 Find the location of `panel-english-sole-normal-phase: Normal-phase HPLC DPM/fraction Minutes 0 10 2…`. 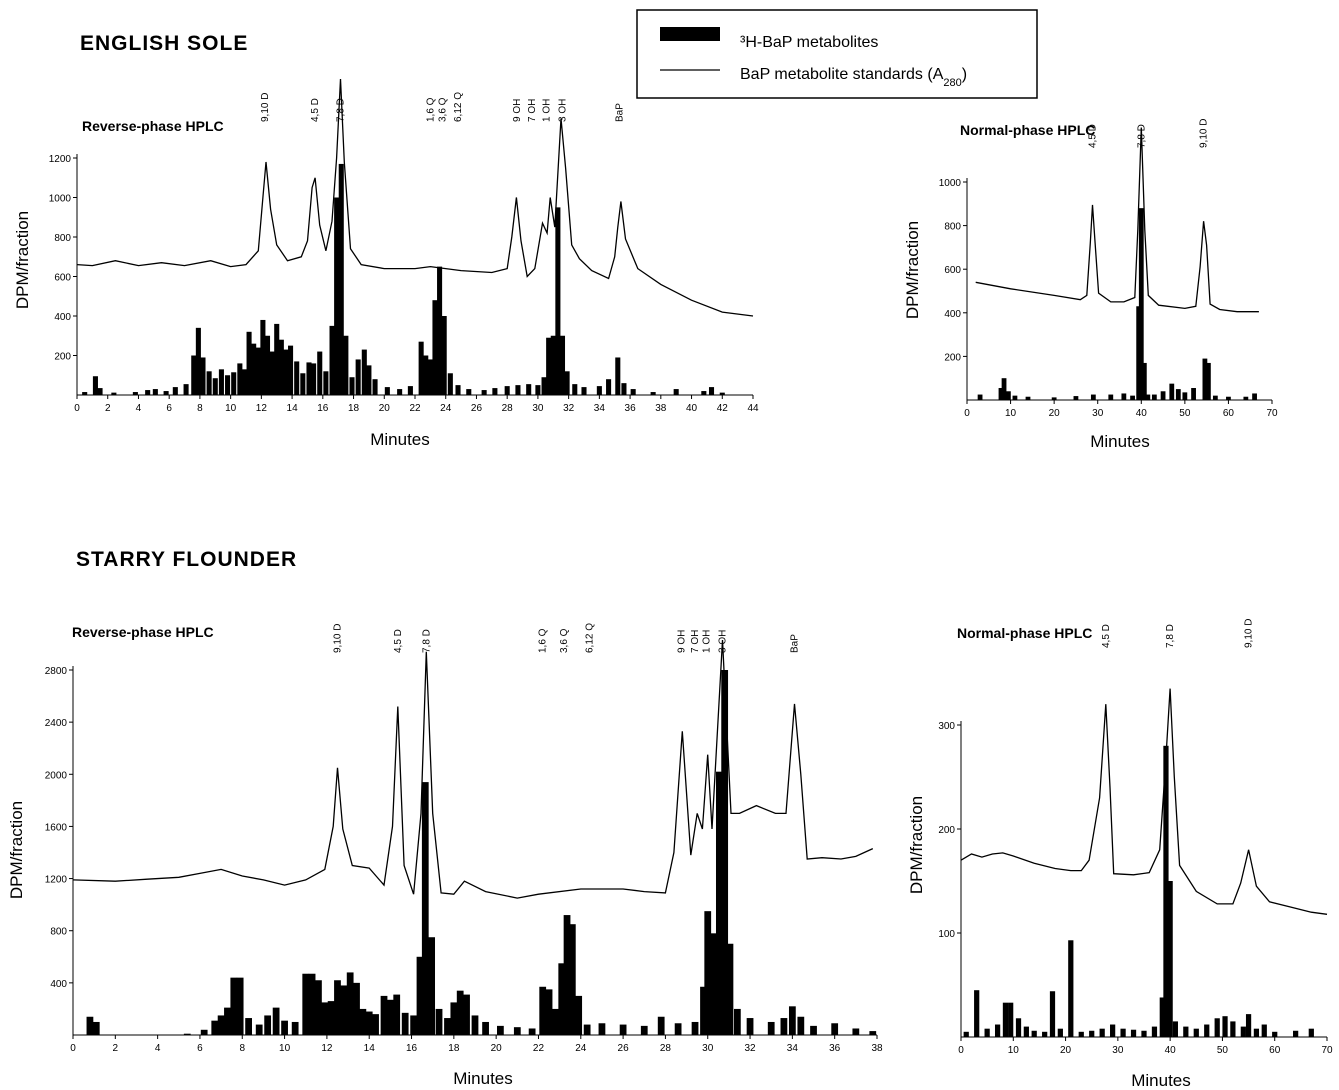

panel-english-sole-normal-phase: Normal-phase HPLC DPM/fraction Minutes 0 10 2… is located at coordinates (1090, 285).